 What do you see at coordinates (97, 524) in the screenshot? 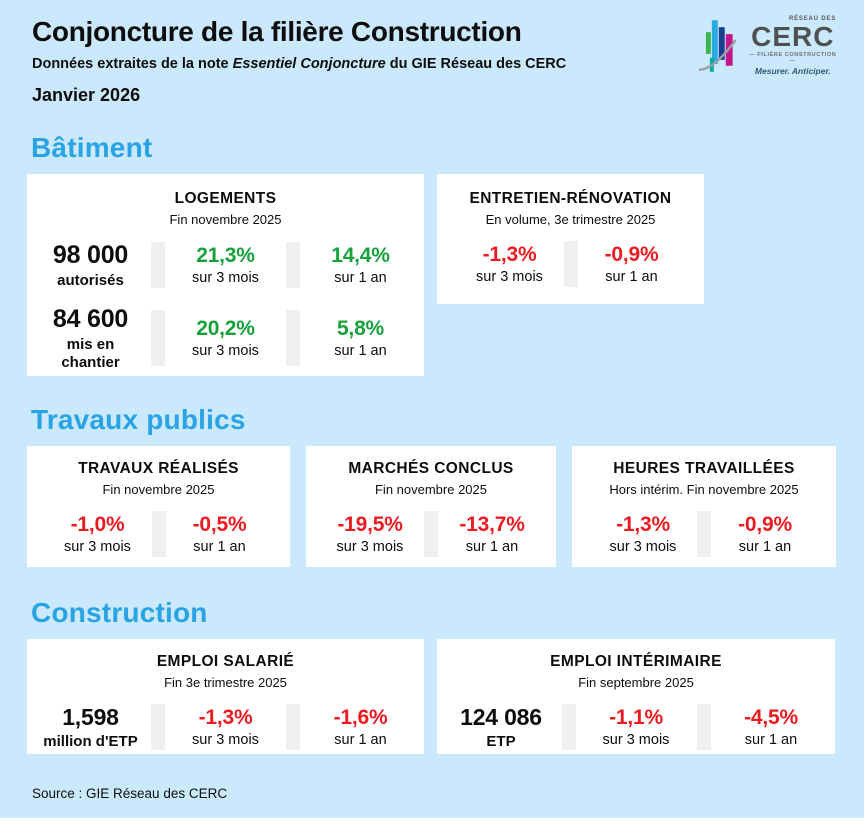
I see `stat-value: -1,0%` at bounding box center [97, 524].